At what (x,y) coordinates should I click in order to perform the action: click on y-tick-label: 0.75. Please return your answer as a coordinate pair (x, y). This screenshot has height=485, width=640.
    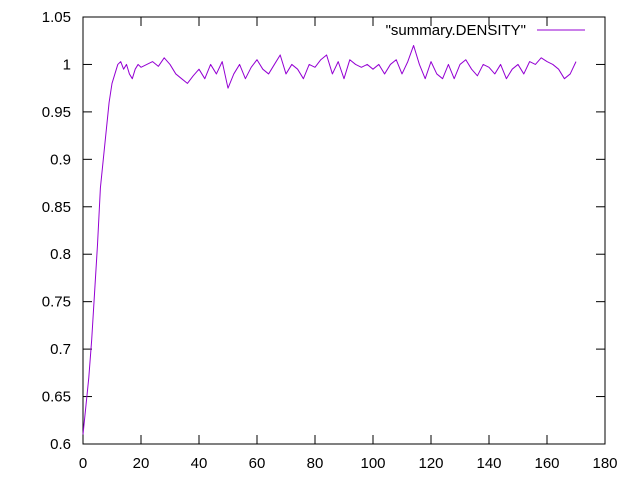
    Looking at the image, I should click on (56, 302).